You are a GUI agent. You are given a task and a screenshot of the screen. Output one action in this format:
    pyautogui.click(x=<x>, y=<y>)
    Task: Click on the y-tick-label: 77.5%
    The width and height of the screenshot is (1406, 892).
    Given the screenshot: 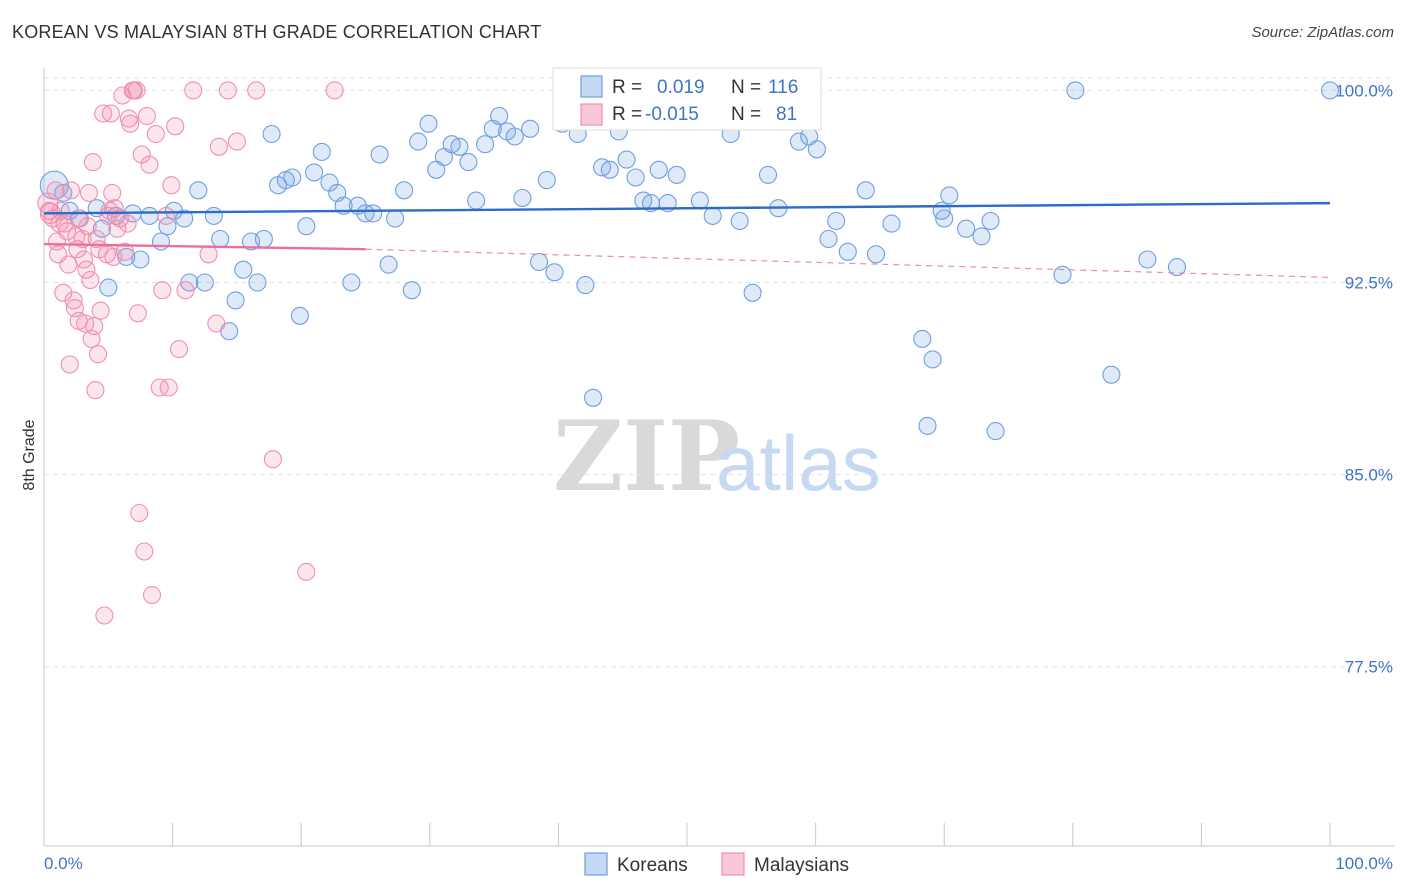 What is the action you would take?
    pyautogui.click(x=1369, y=667)
    